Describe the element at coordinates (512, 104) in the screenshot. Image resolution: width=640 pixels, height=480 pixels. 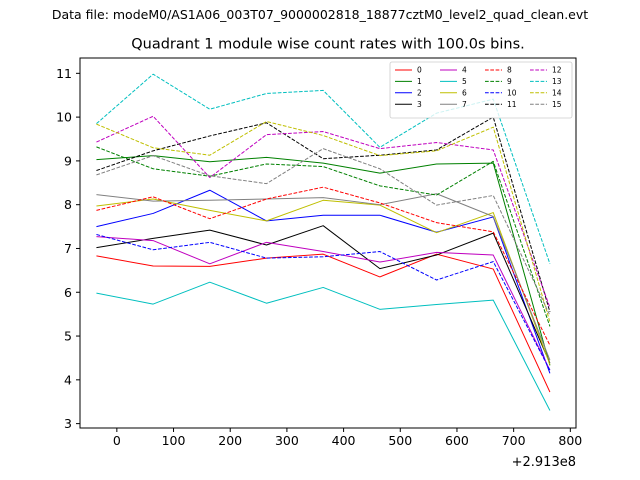
I see `legend-label-11: 11` at that location.